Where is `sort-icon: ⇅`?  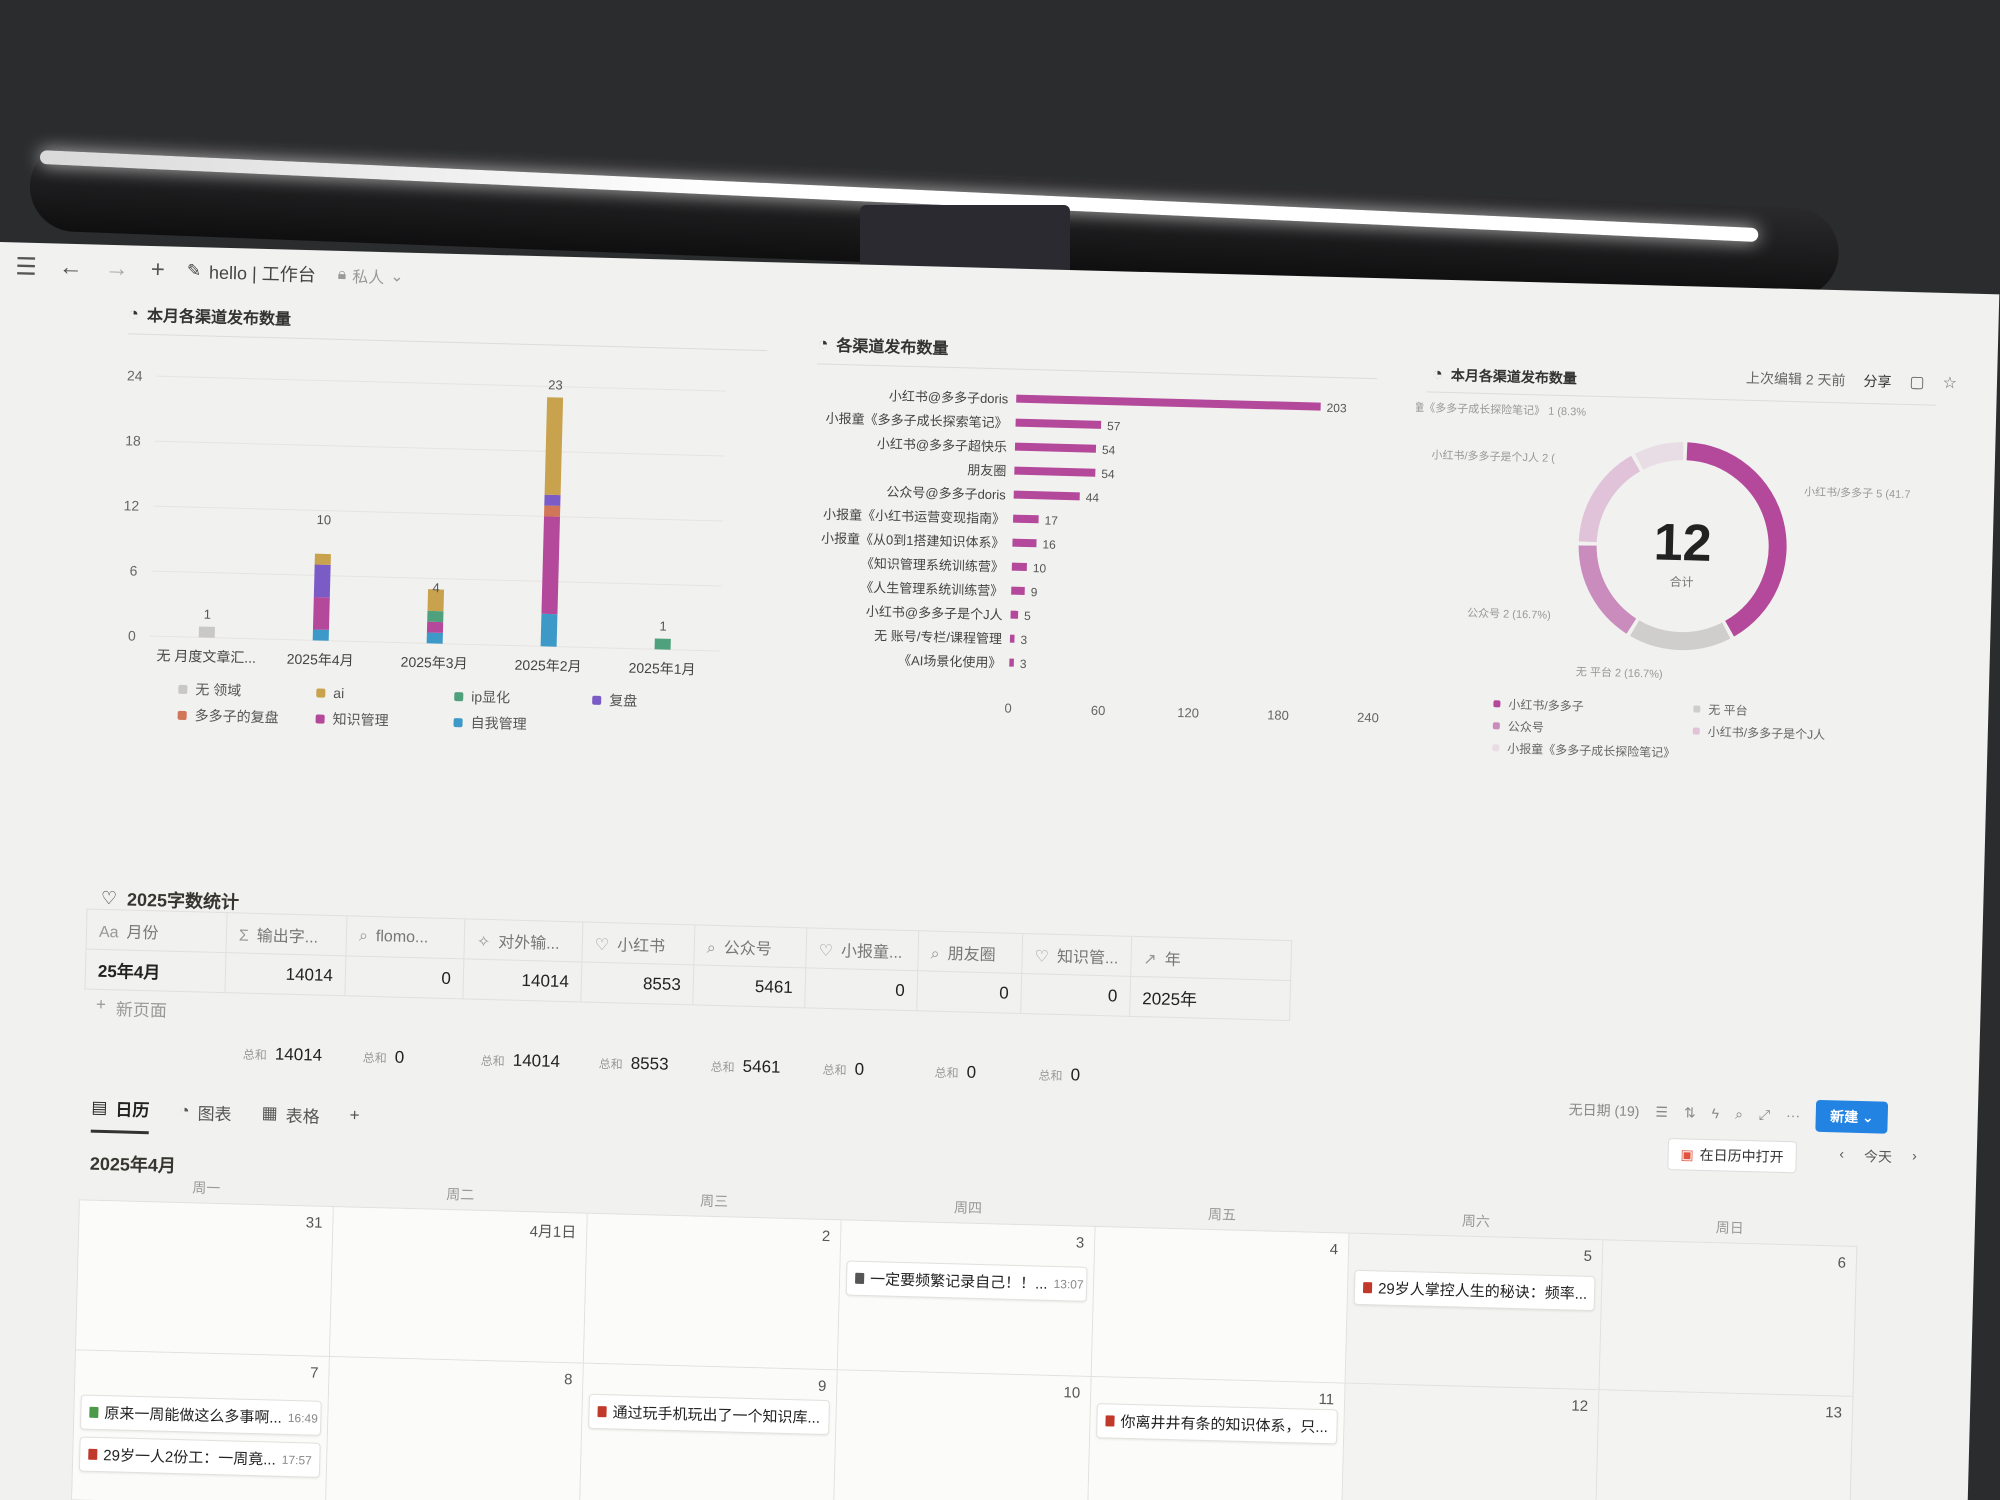 sort-icon: ⇅ is located at coordinates (1689, 1112).